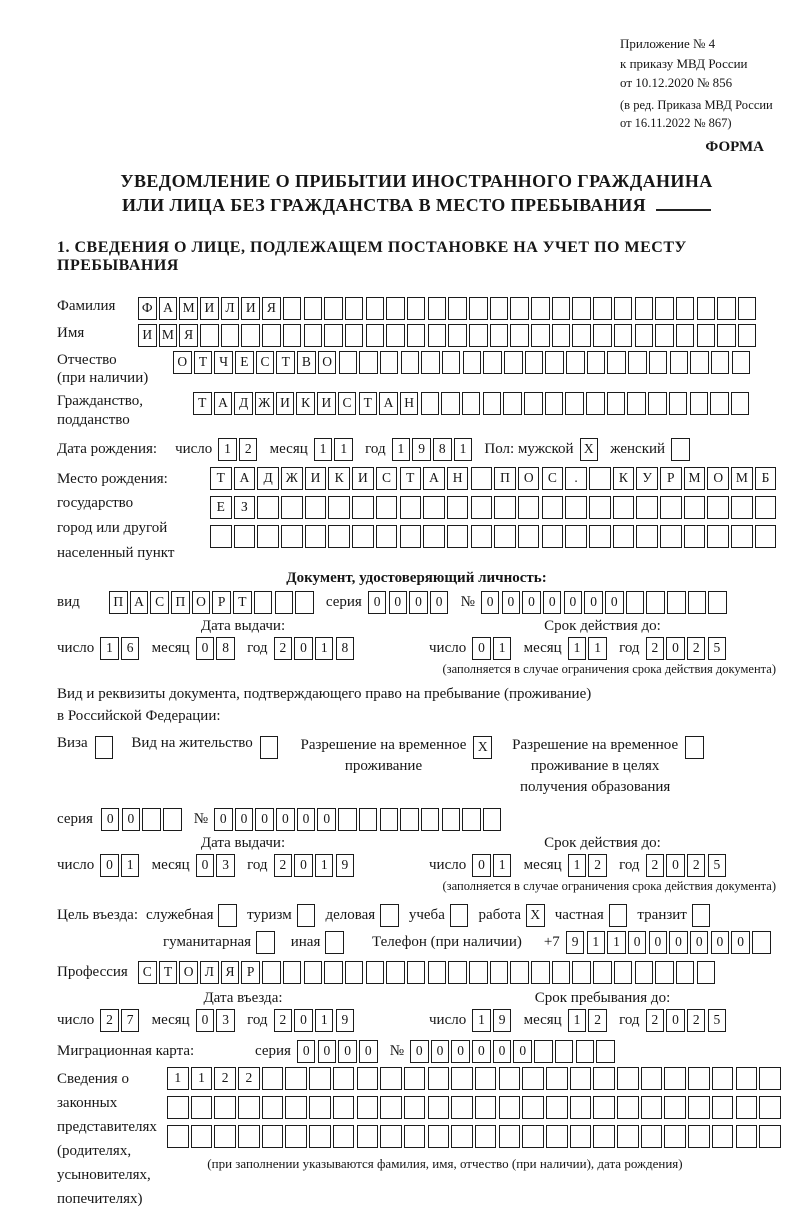 This screenshot has width=800, height=1211. I want to click on char-box: Ж, so click(292, 478).